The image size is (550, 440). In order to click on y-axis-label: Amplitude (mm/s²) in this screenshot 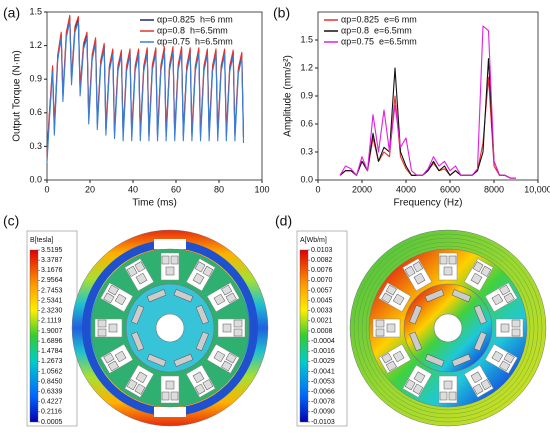, I will do `click(288, 96)`.